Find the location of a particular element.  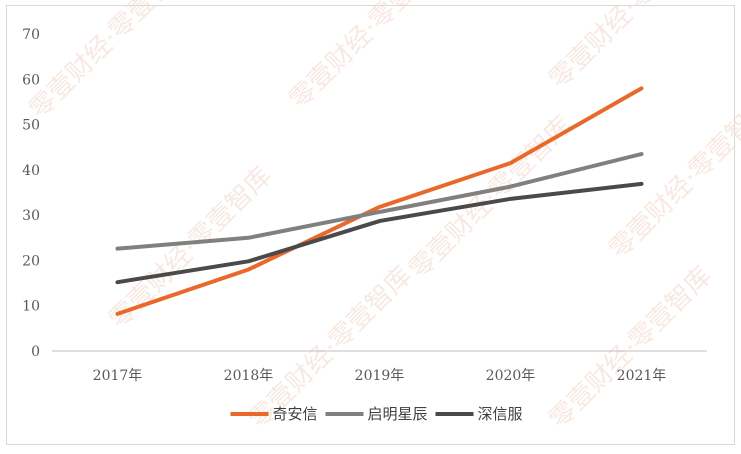

y-tick-label: 70 is located at coordinates (31, 35).